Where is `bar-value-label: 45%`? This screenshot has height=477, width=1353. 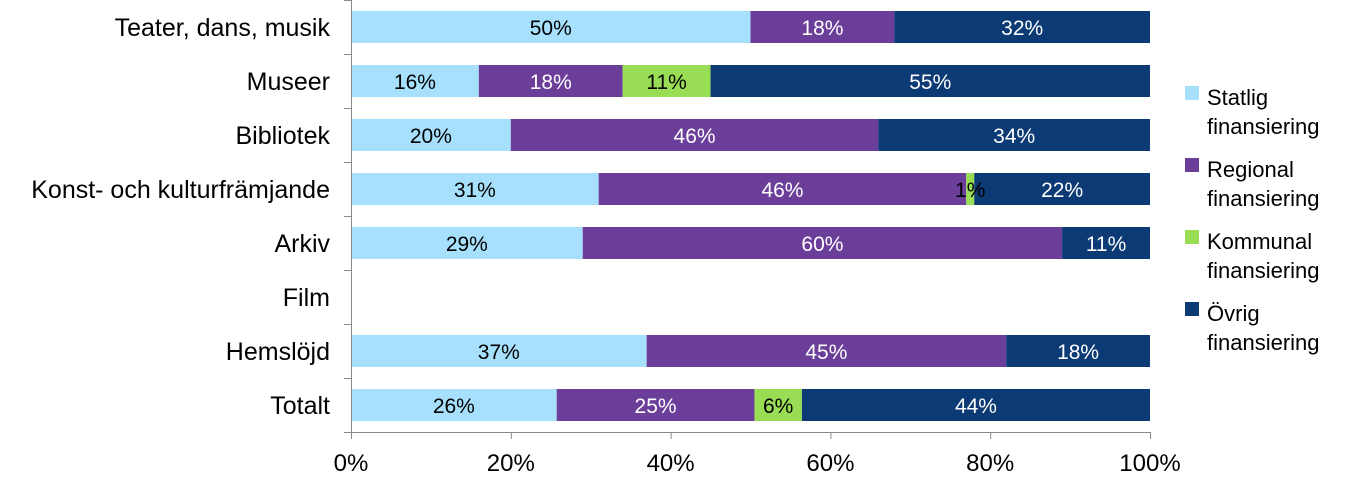 bar-value-label: 45% is located at coordinates (826, 352).